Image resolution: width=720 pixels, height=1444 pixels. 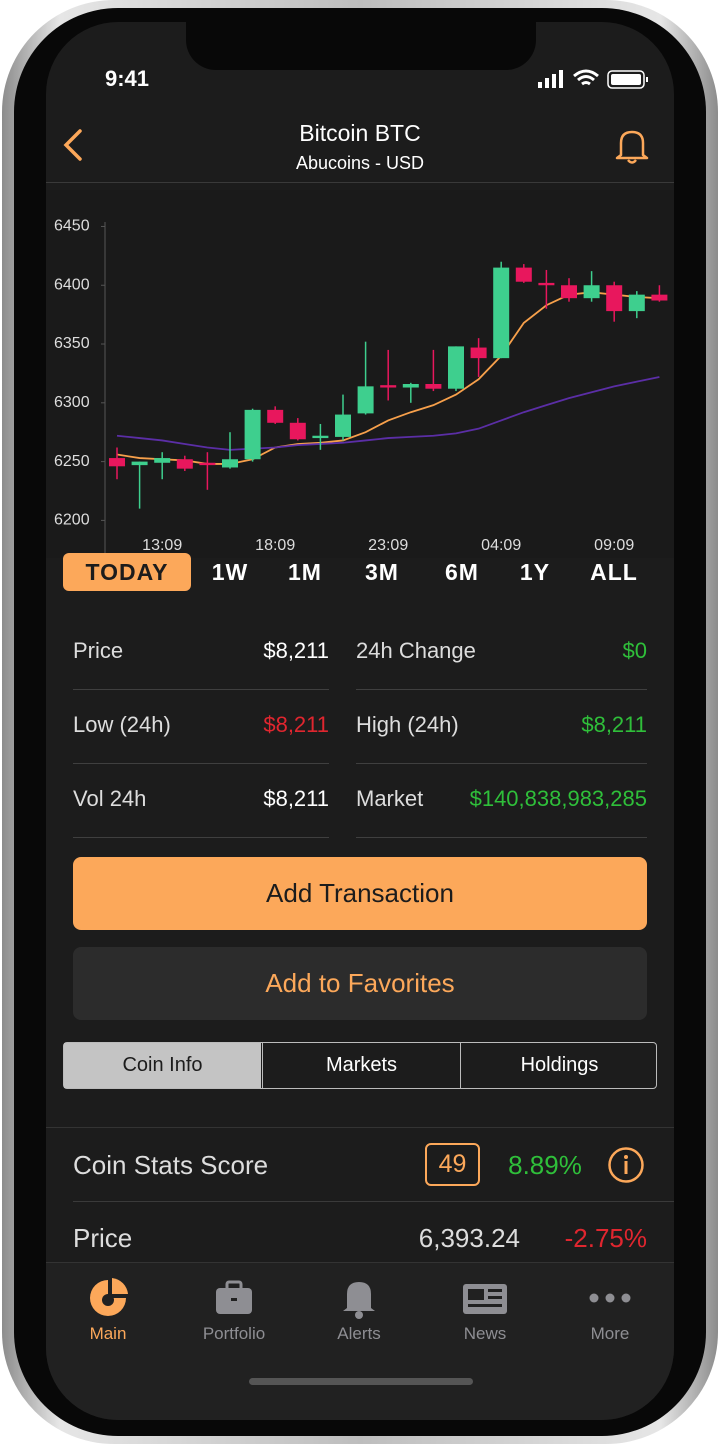 I want to click on add-transaction-button: Add Transaction, so click(x=360, y=893).